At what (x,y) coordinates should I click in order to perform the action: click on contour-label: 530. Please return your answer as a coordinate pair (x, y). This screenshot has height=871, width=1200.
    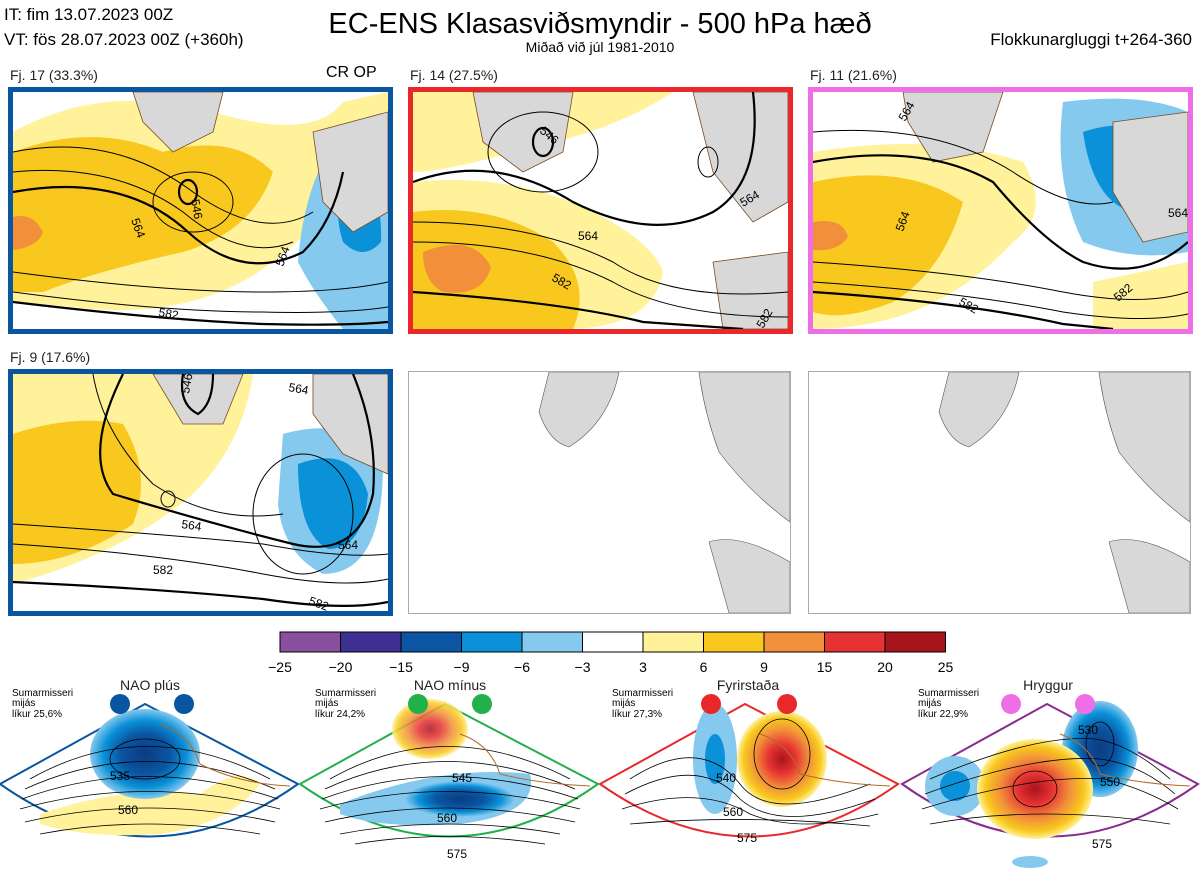
    Looking at the image, I should click on (1088, 730).